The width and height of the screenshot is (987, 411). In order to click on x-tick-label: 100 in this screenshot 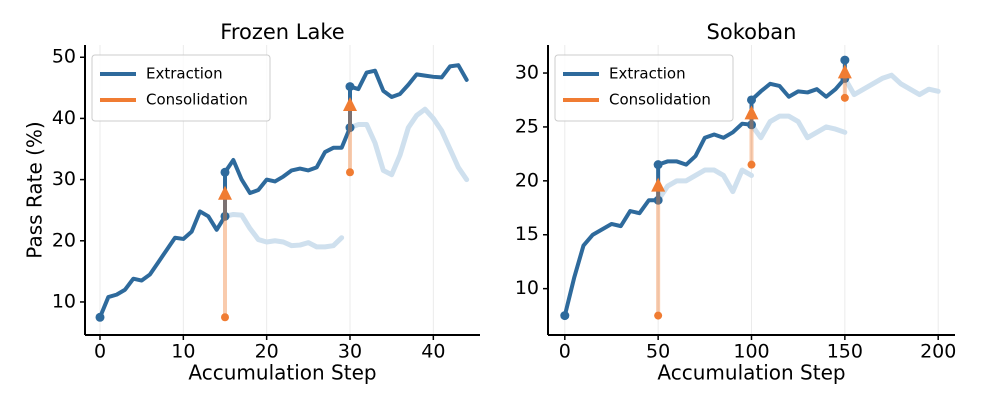, I will do `click(751, 352)`.